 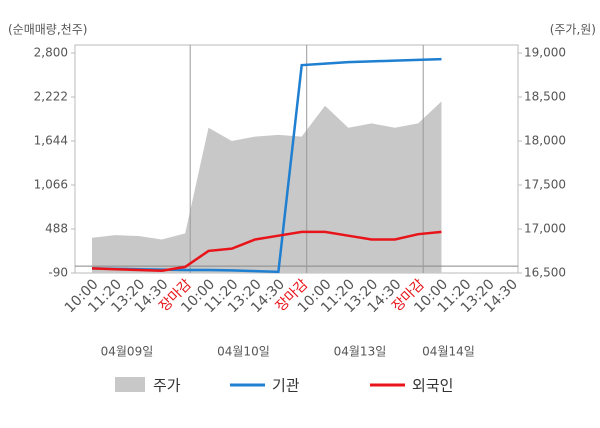 What do you see at coordinates (545, 53) in the screenshot?
I see `y2-tick-label: 19,000` at bounding box center [545, 53].